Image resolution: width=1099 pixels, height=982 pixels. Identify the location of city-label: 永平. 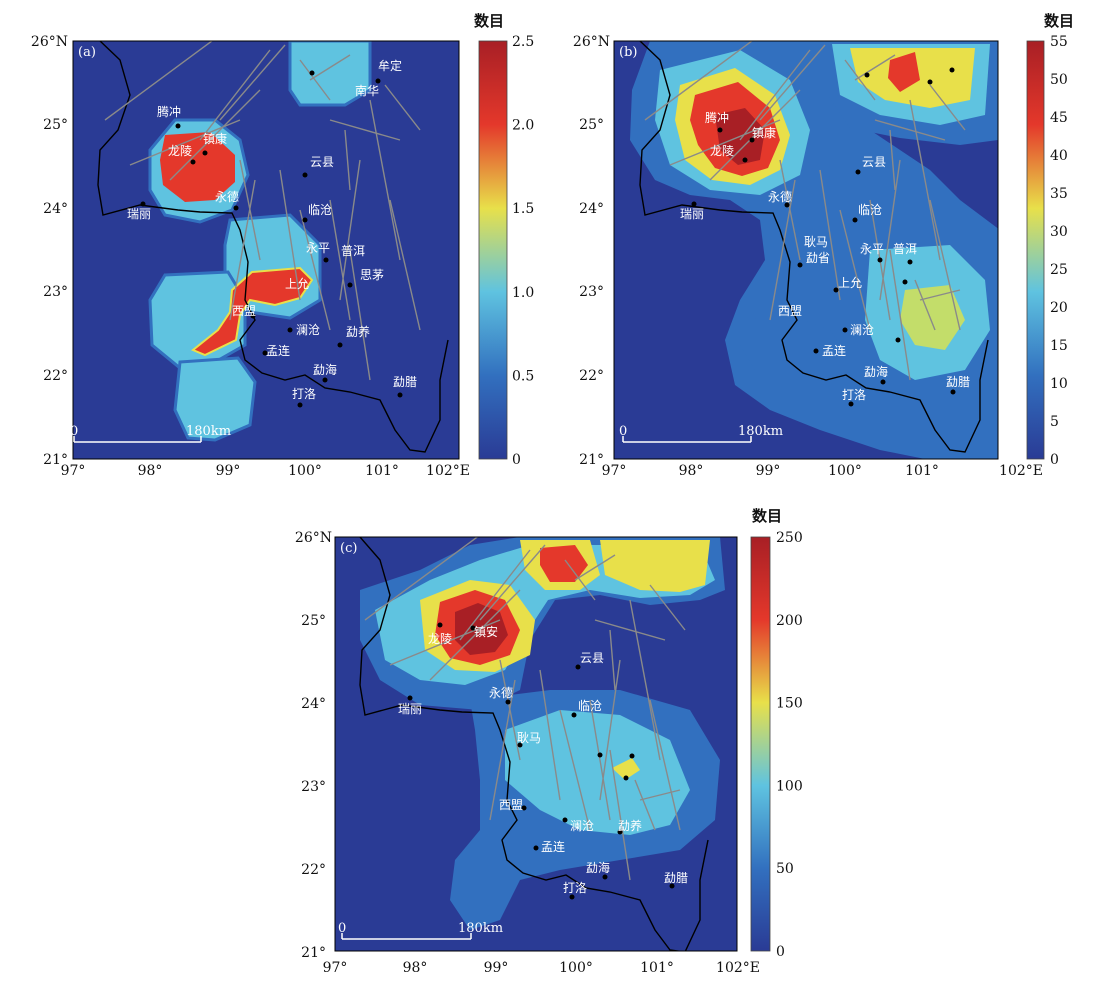
(318, 248).